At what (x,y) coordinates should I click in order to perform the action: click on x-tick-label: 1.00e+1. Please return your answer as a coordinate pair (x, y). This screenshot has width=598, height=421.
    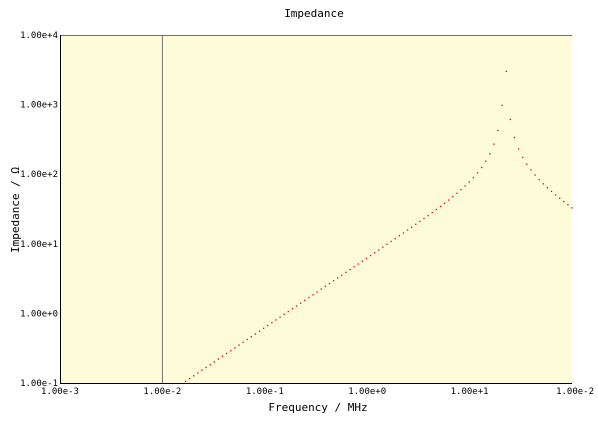
    Looking at the image, I should click on (470, 392).